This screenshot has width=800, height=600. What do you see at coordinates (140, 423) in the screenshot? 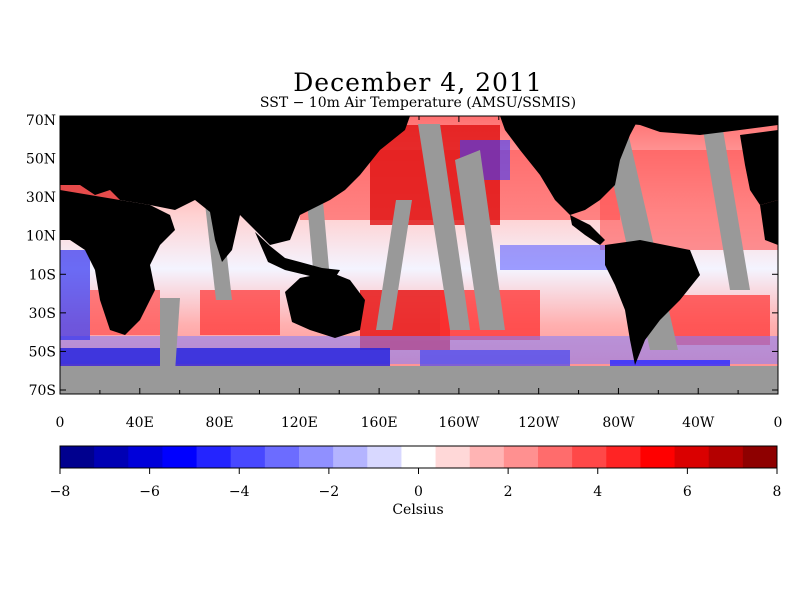
I see `lon-label: 40E` at bounding box center [140, 423].